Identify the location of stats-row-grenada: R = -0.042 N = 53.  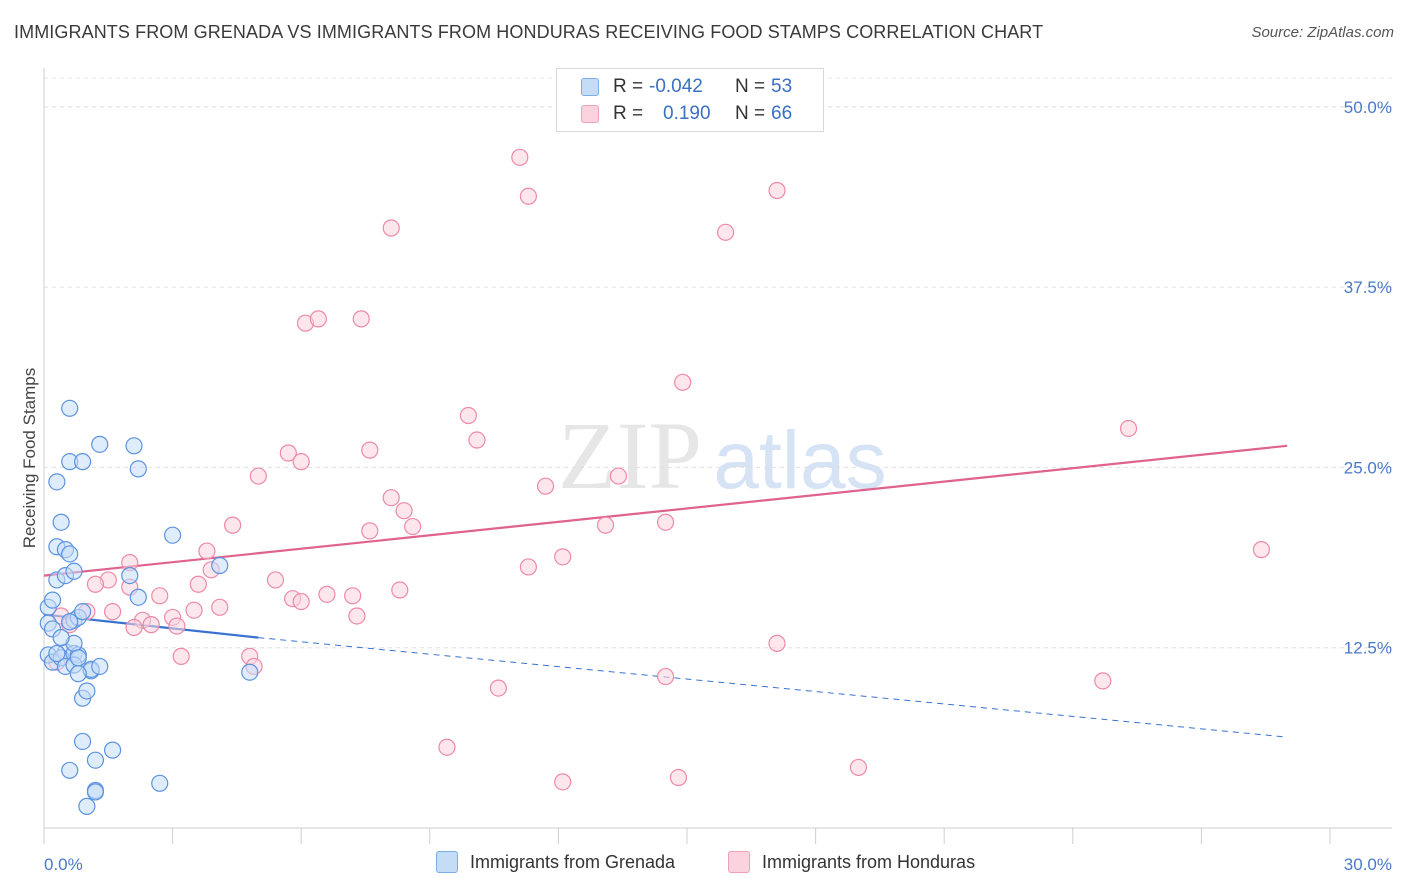
(690, 87).